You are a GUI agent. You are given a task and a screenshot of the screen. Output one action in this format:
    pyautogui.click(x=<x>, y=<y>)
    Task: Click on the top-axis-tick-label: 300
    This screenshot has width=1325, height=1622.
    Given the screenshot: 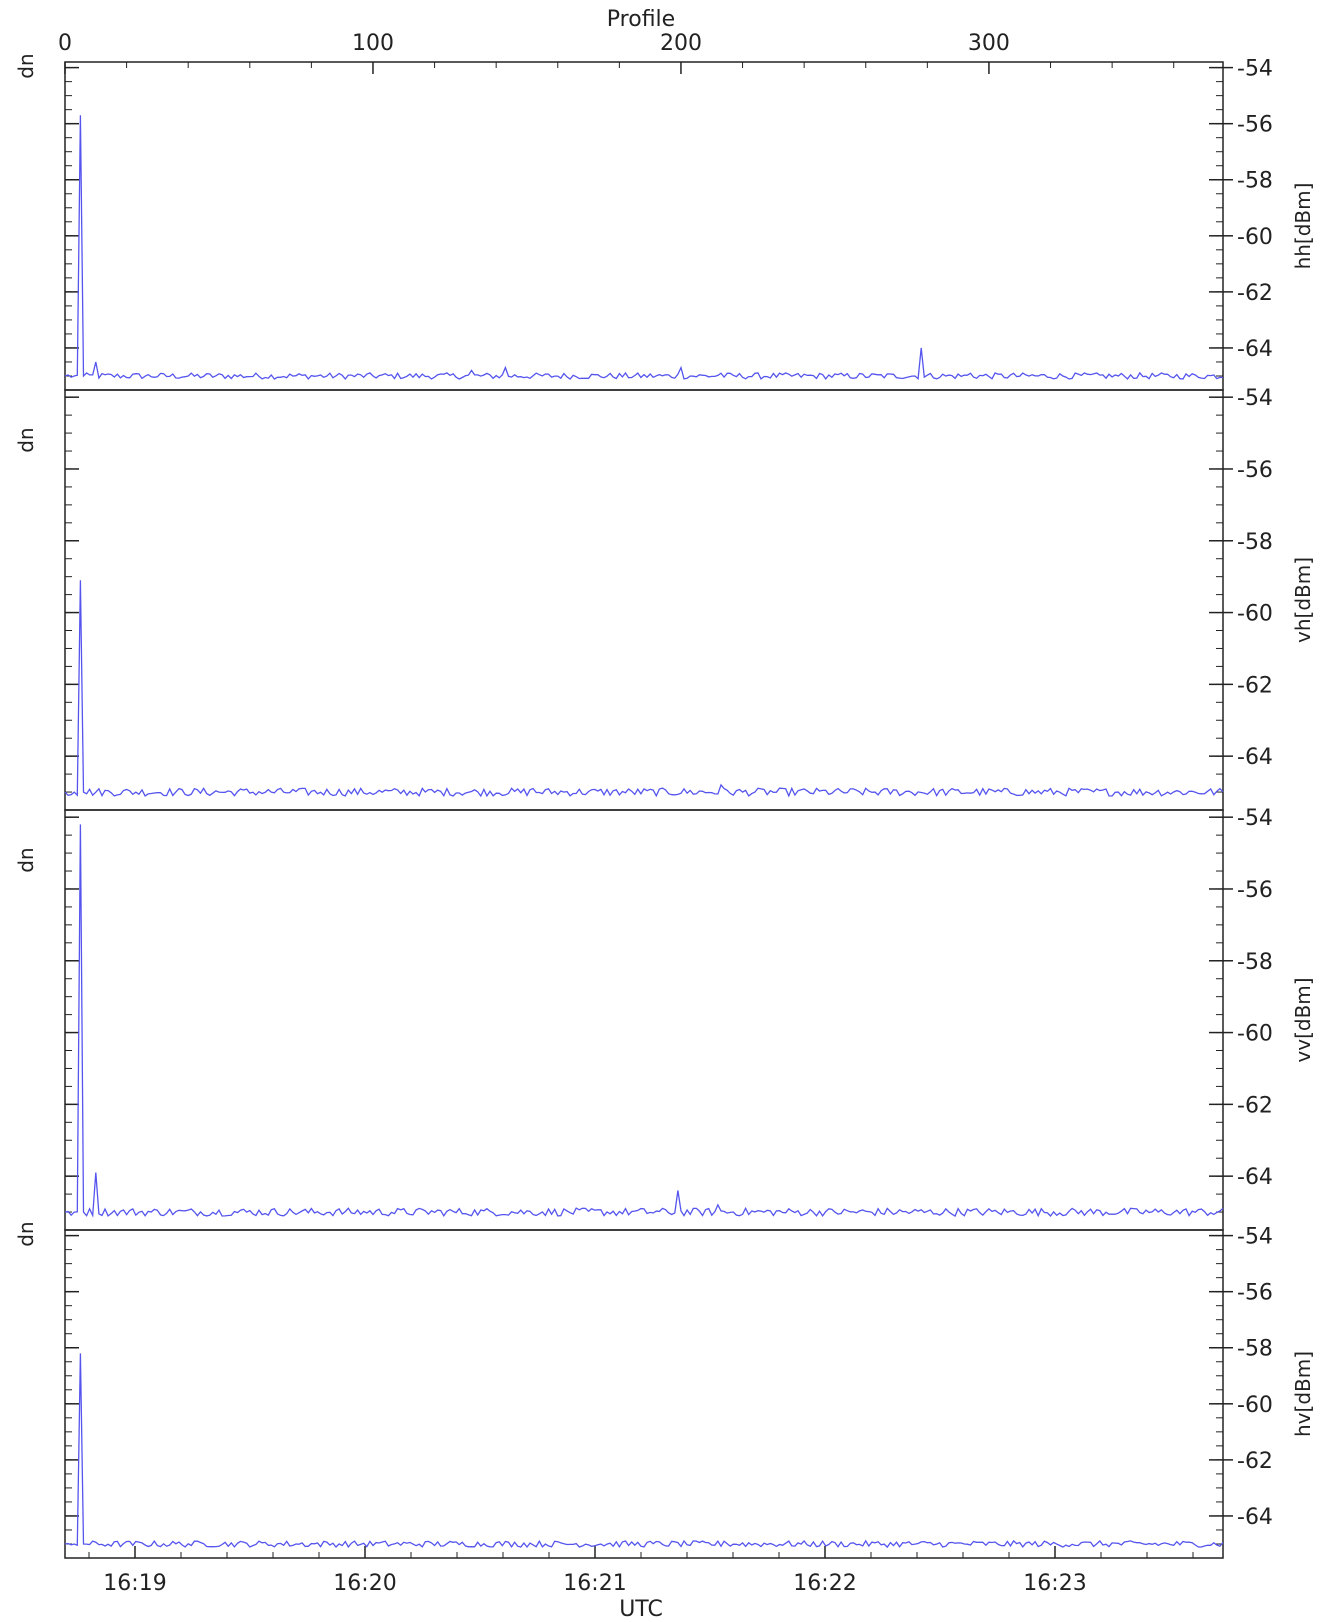 What is the action you would take?
    pyautogui.click(x=989, y=43)
    